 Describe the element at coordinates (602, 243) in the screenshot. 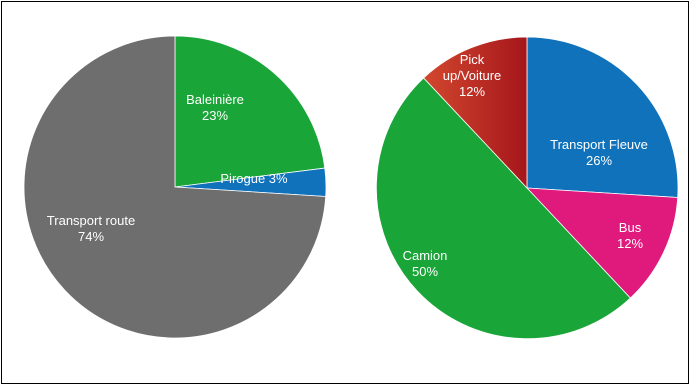

I see `pie-slice-bus` at that location.